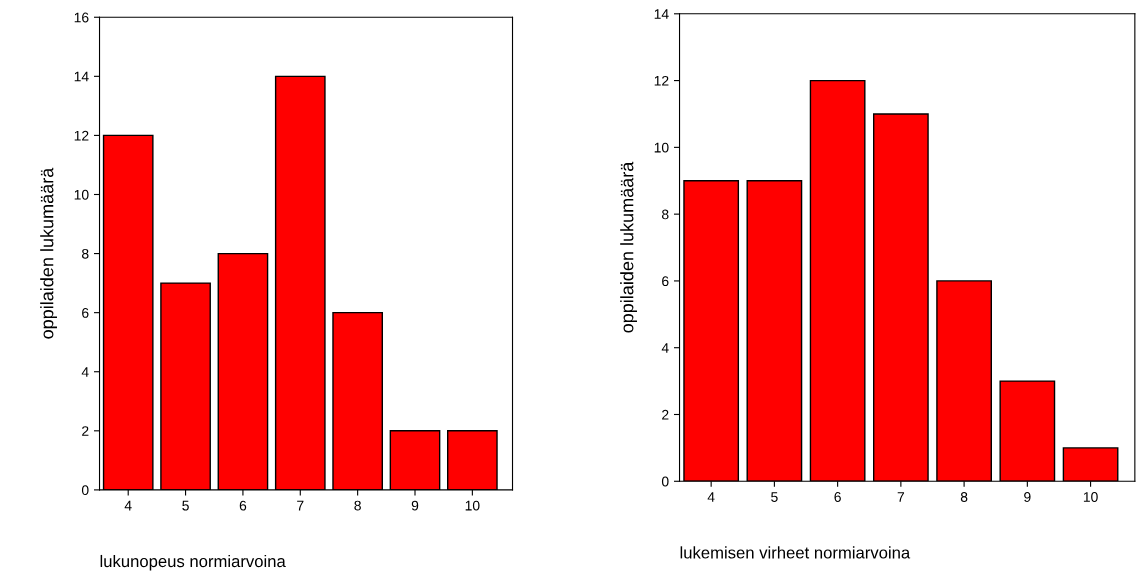 Image resolution: width=1144 pixels, height=575 pixels. What do you see at coordinates (795, 552) in the screenshot?
I see `x-axis-title: lukemisen virheet normiarvoina` at bounding box center [795, 552].